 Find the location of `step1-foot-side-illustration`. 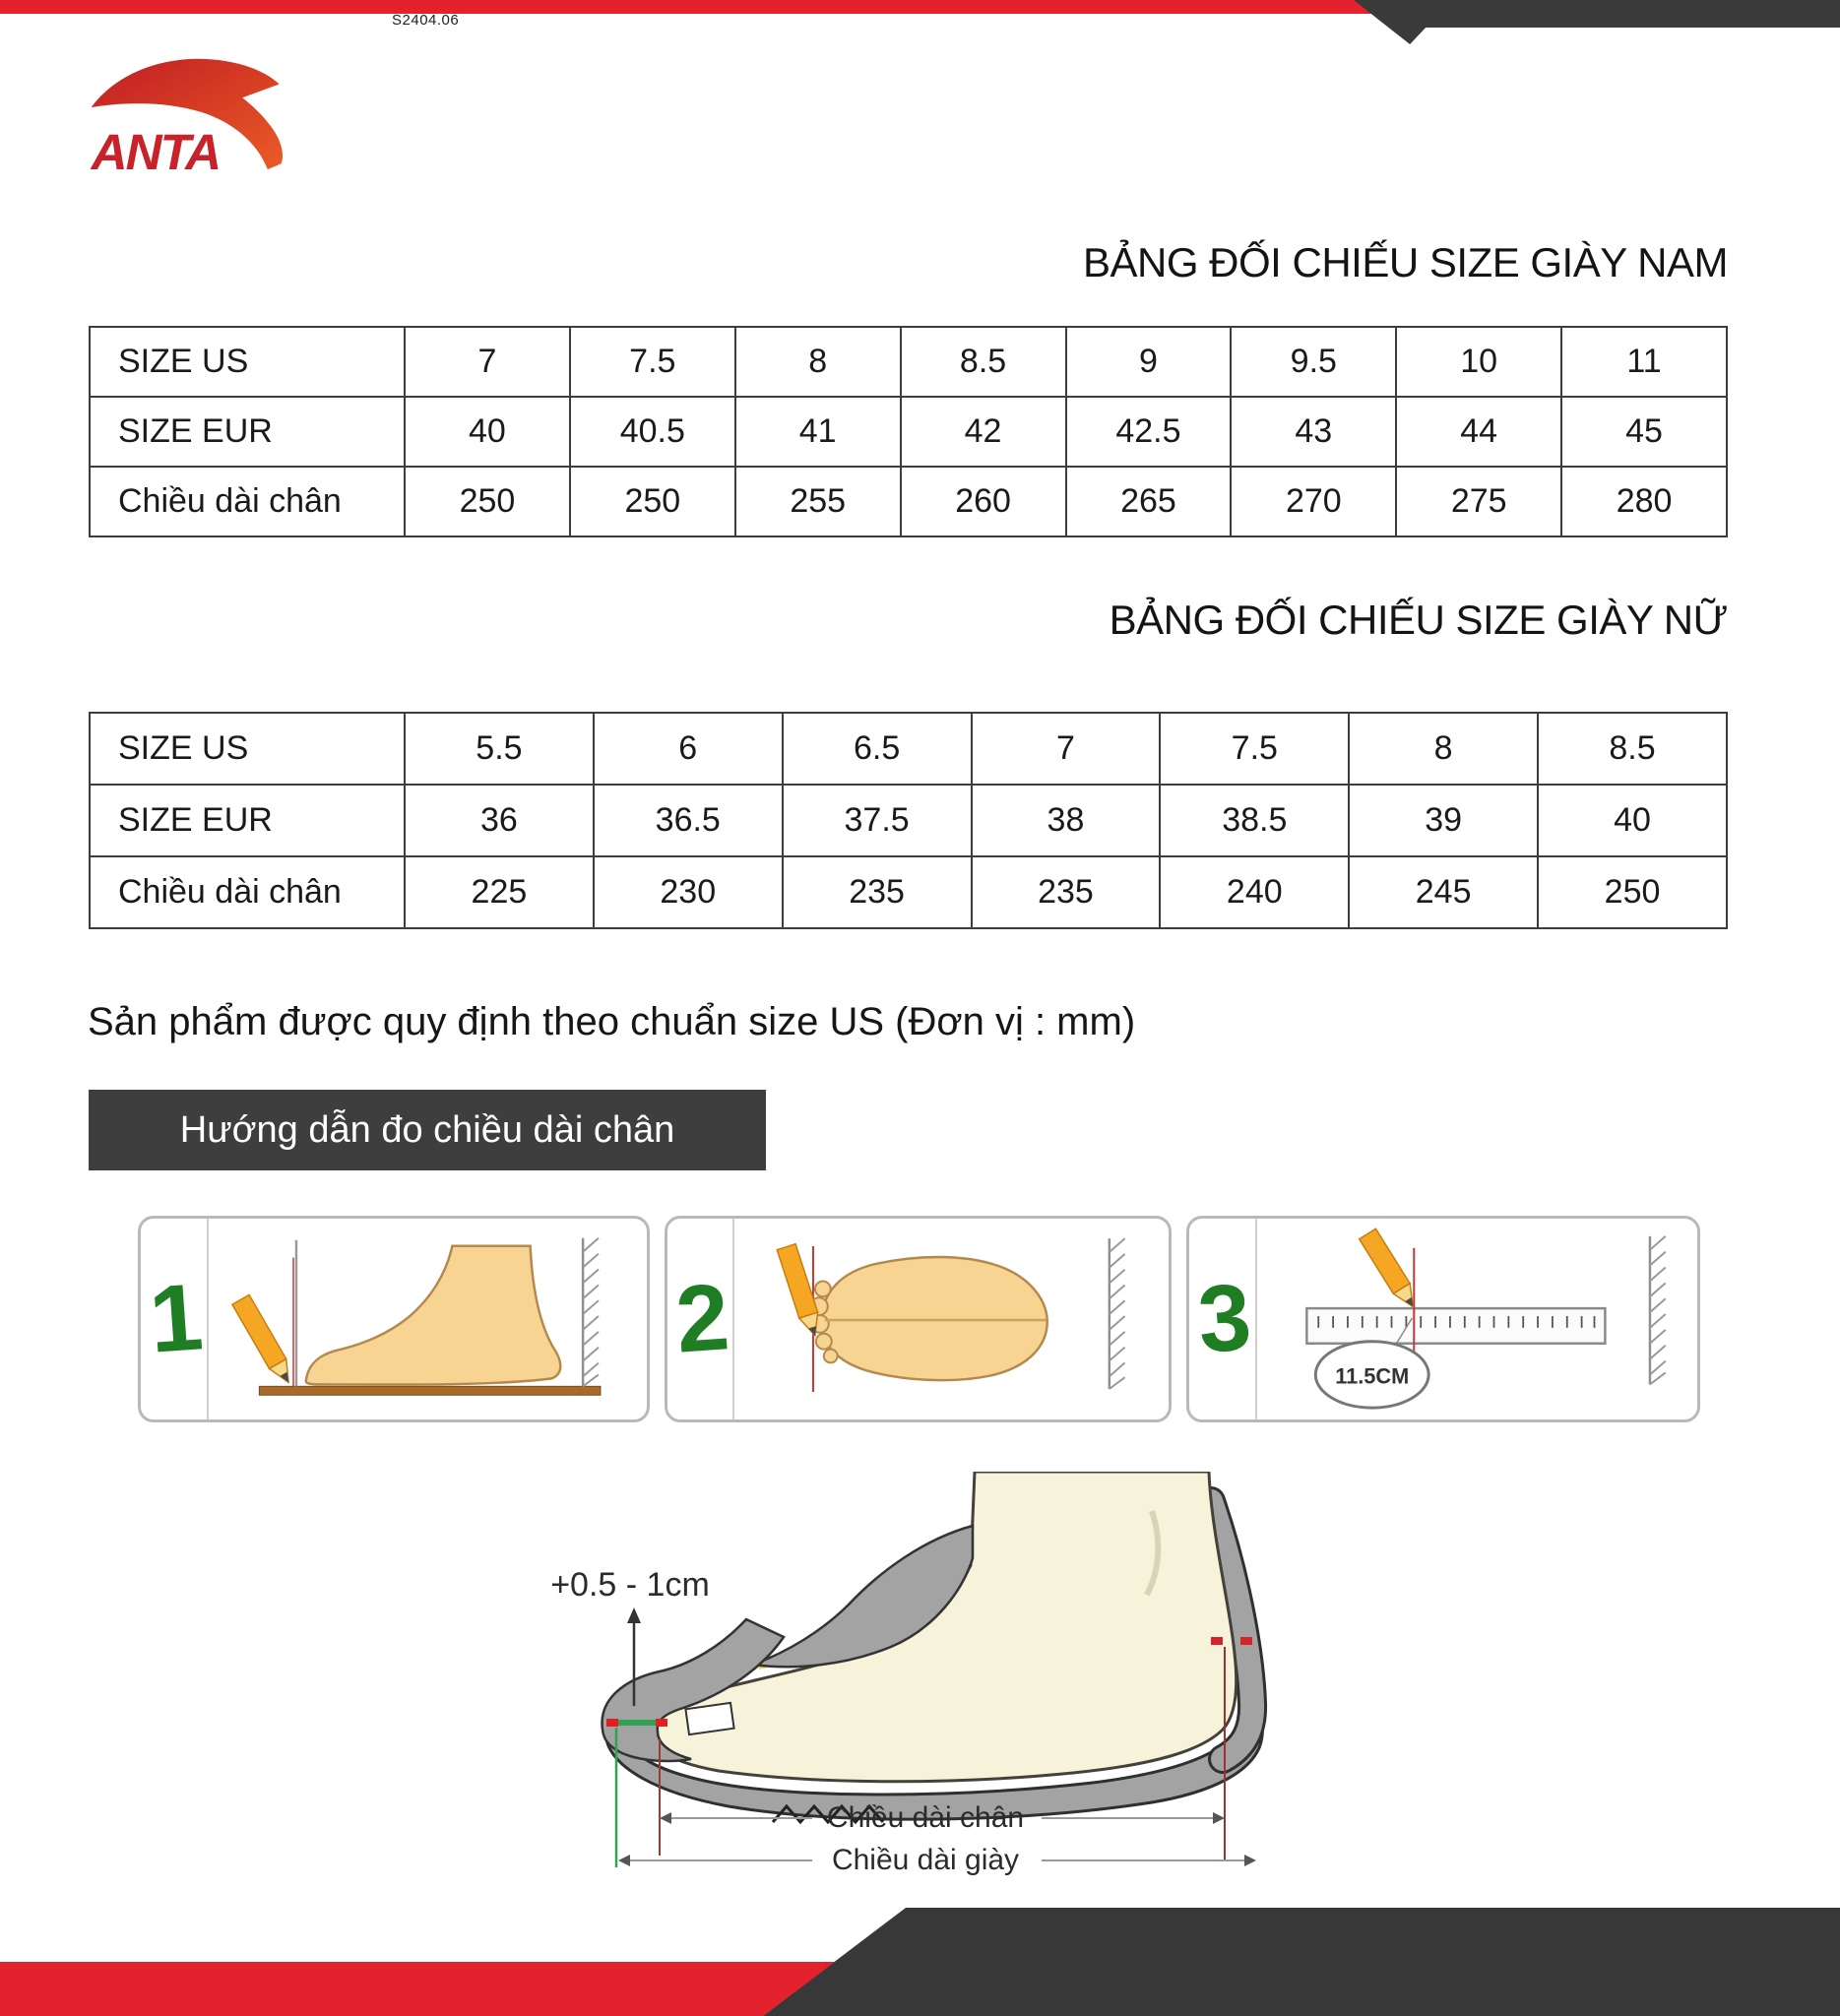

step1-foot-side-illustration is located at coordinates (416, 1316).